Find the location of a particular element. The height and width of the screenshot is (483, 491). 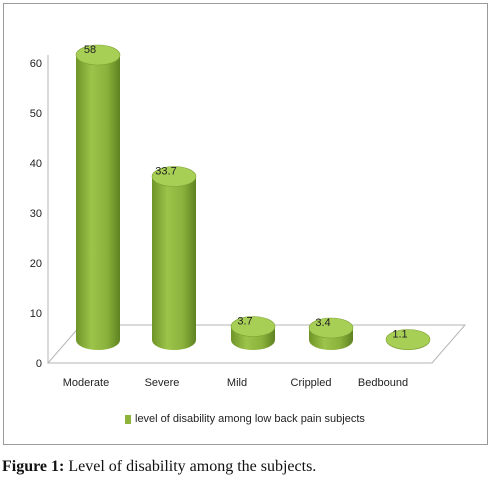

y-axis-ticks: 0 10 20 30 40 50 60 is located at coordinates (36, 214).